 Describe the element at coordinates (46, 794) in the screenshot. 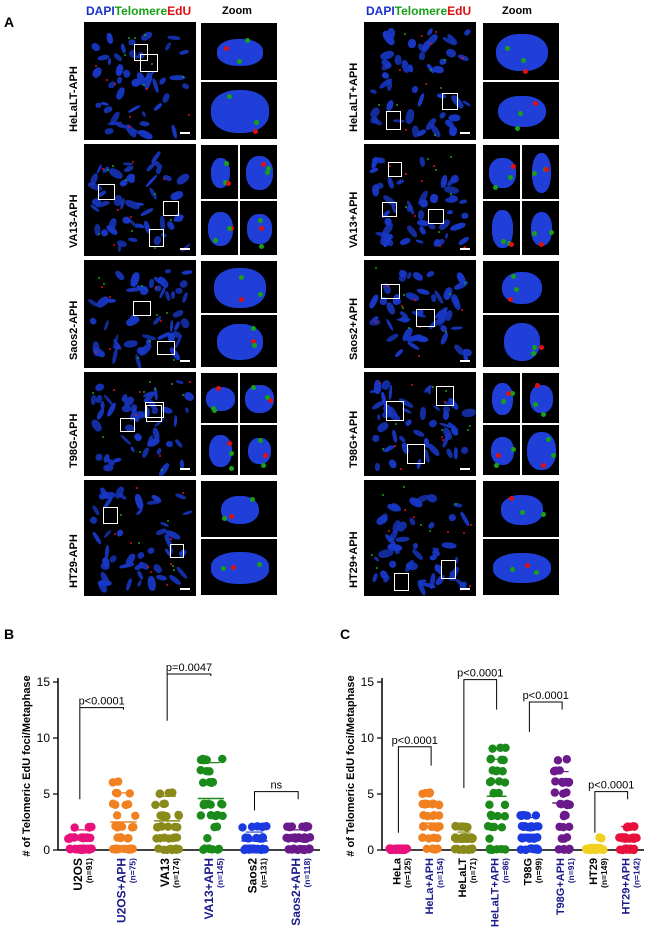

I see `y-tick-label: 5` at that location.